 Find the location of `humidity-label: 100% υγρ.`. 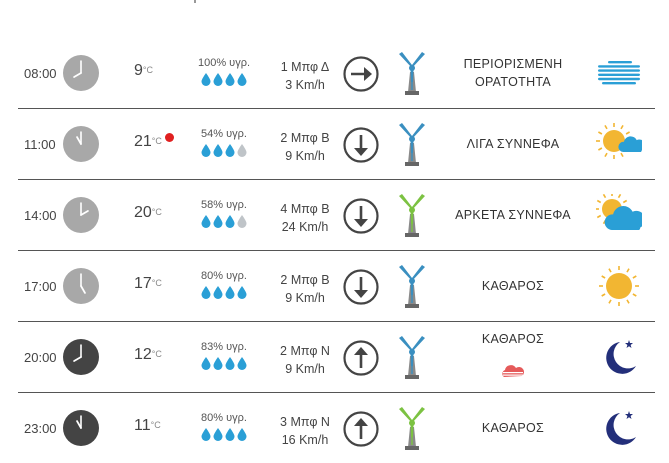

humidity-label: 100% υγρ. is located at coordinates (224, 63).